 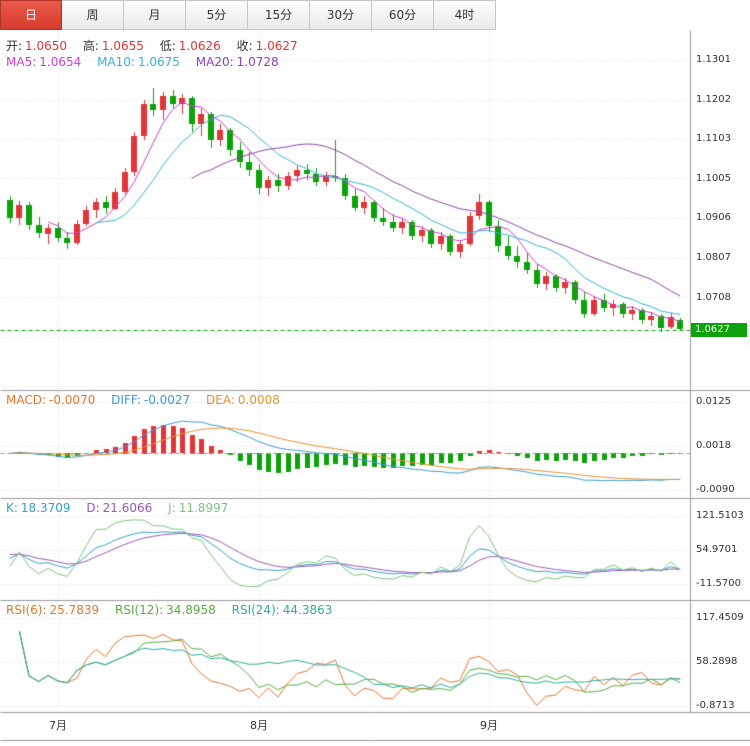 I want to click on ohlc-readout: 开: 1.0650 高: 1.0655 低: 1.0626 收: 1.0627, so click(x=158, y=45).